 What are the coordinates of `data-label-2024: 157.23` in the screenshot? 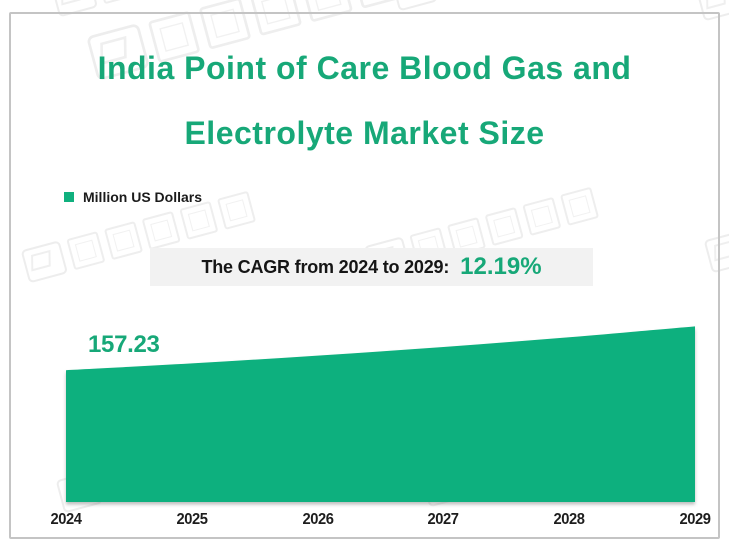 It's located at (124, 344).